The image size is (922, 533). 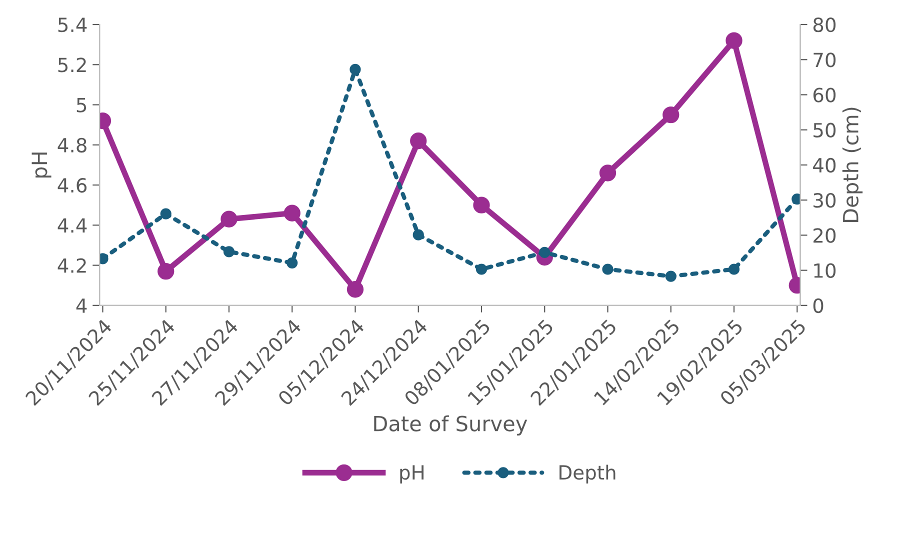 I want to click on y-tick-label: 4, so click(x=81, y=305).